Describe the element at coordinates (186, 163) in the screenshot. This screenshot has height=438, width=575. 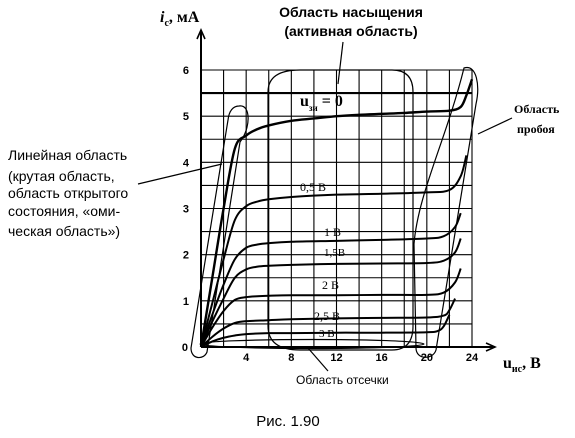
I see `y-tick-label: 4` at that location.